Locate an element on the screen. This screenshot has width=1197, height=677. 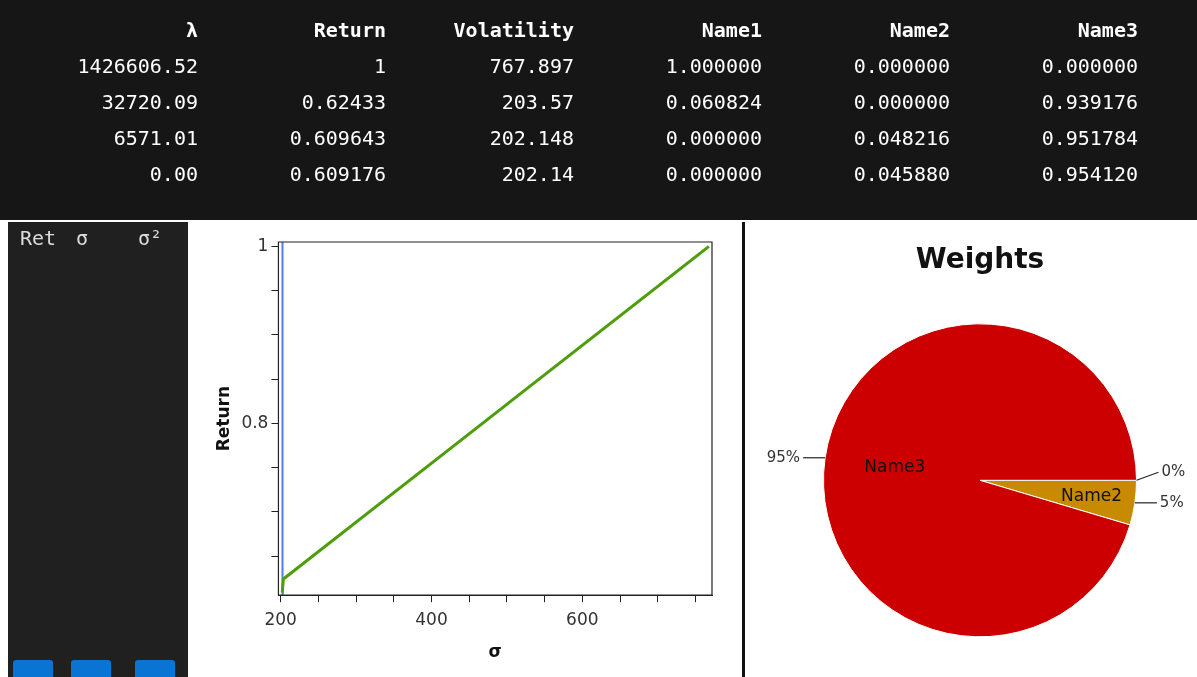
x-axis-title: σ is located at coordinates (495, 651).